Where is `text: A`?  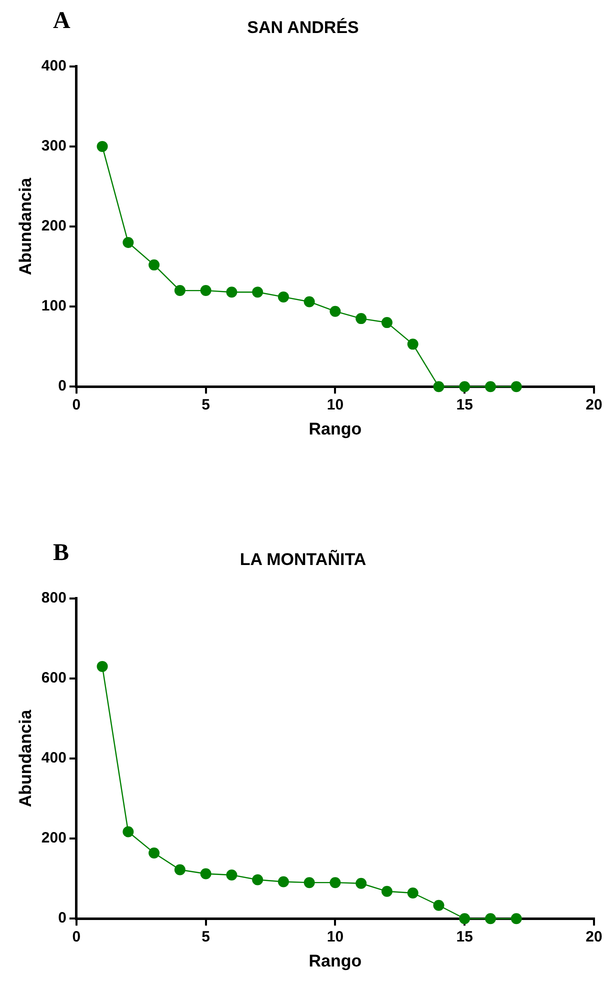
text: A is located at coordinates (61, 21).